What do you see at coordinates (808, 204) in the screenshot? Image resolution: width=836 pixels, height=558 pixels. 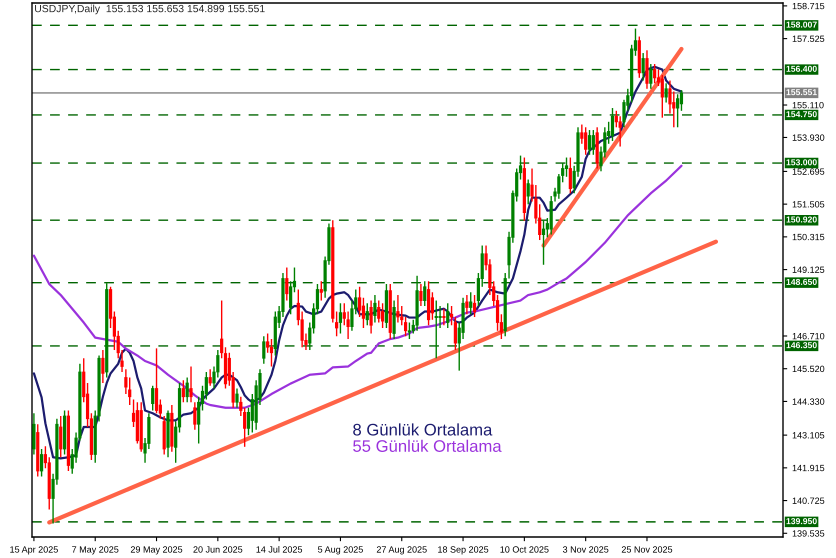 I see `y-tick-label: 151.505` at bounding box center [808, 204].